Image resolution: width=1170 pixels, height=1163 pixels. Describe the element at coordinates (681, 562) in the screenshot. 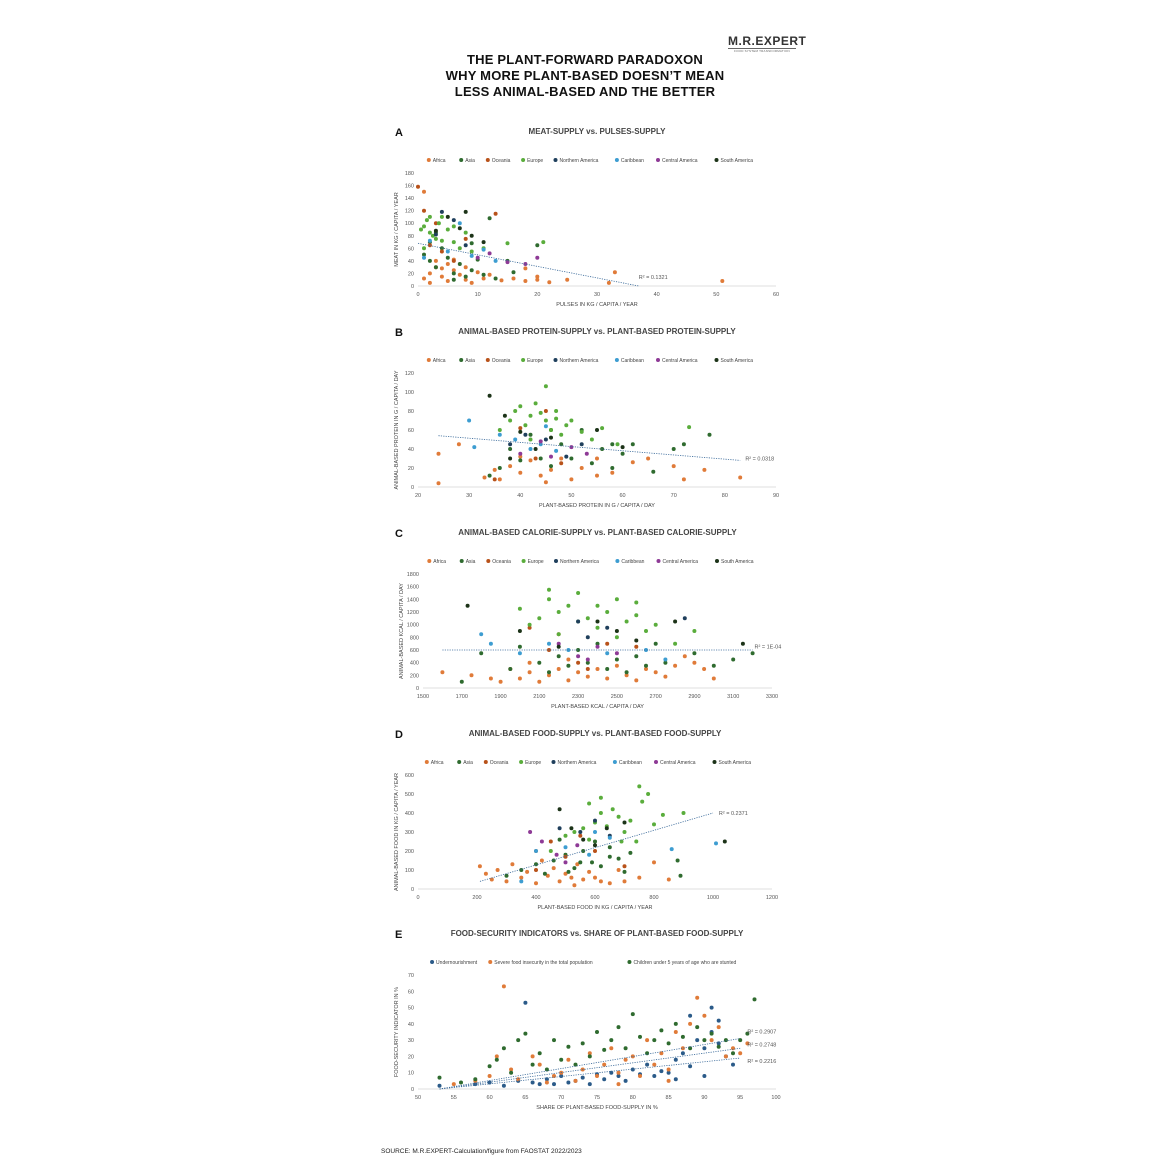

I see `legend-label-central-america: Central America` at that location.